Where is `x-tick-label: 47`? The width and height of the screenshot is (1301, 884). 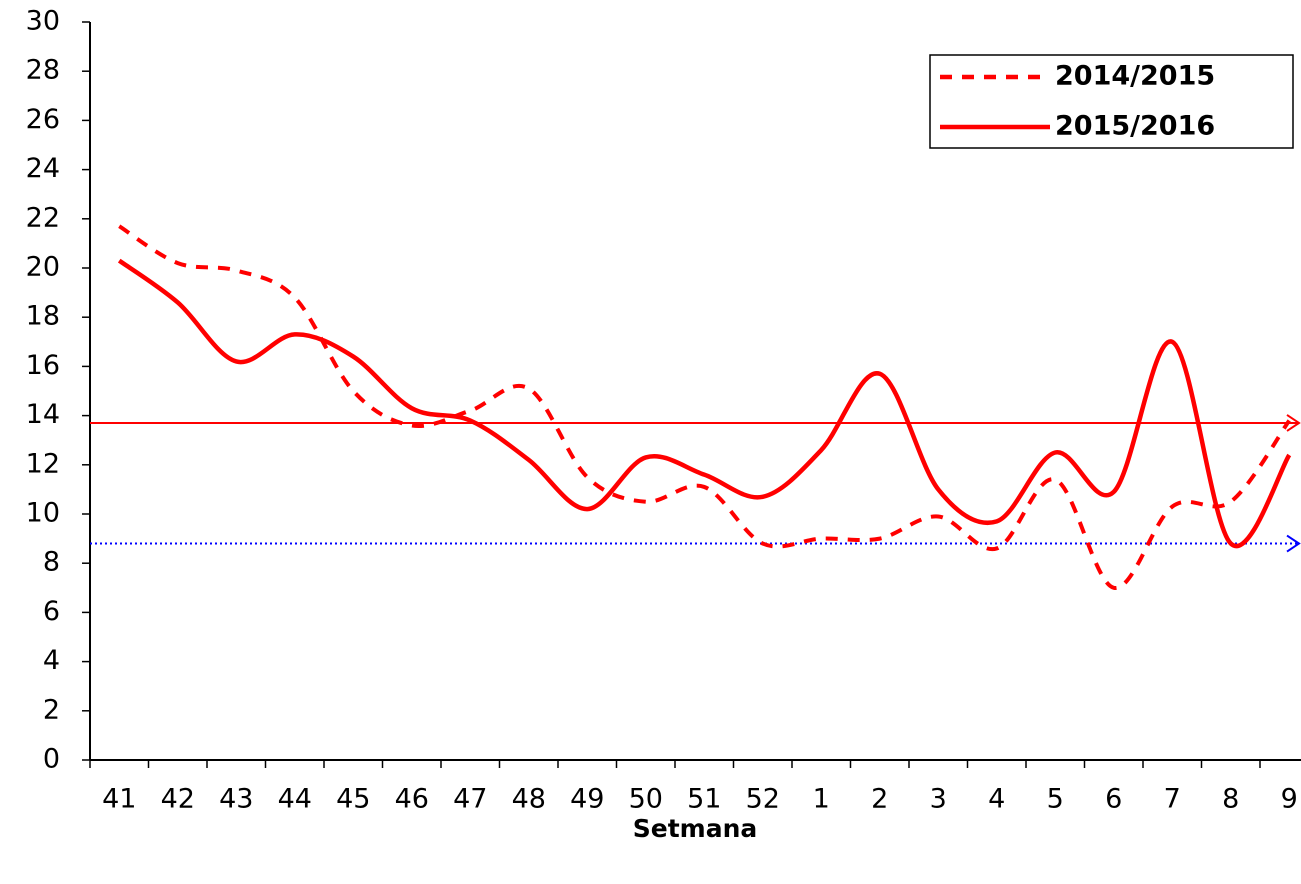
x-tick-label: 47 is located at coordinates (470, 799).